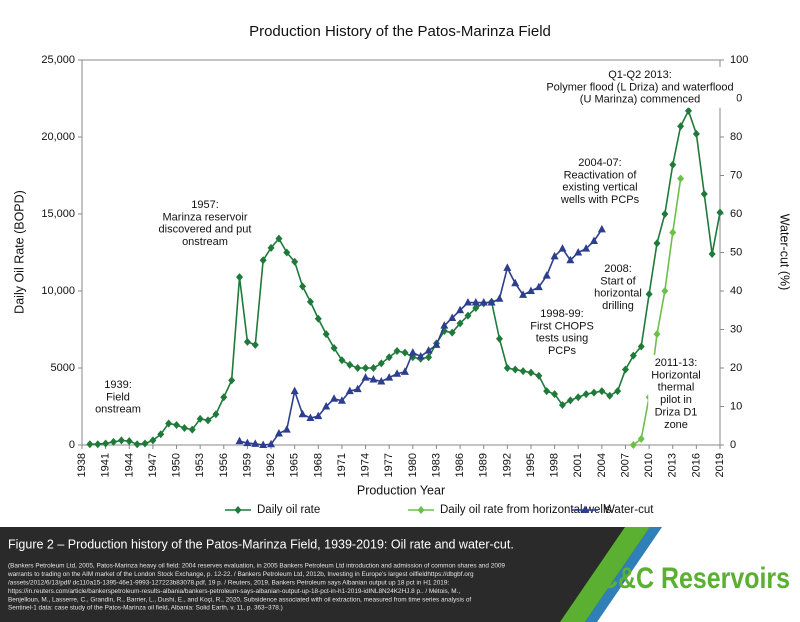 The image size is (800, 622). Describe the element at coordinates (676, 375) in the screenshot. I see `annotation-line: Horizontal` at that location.